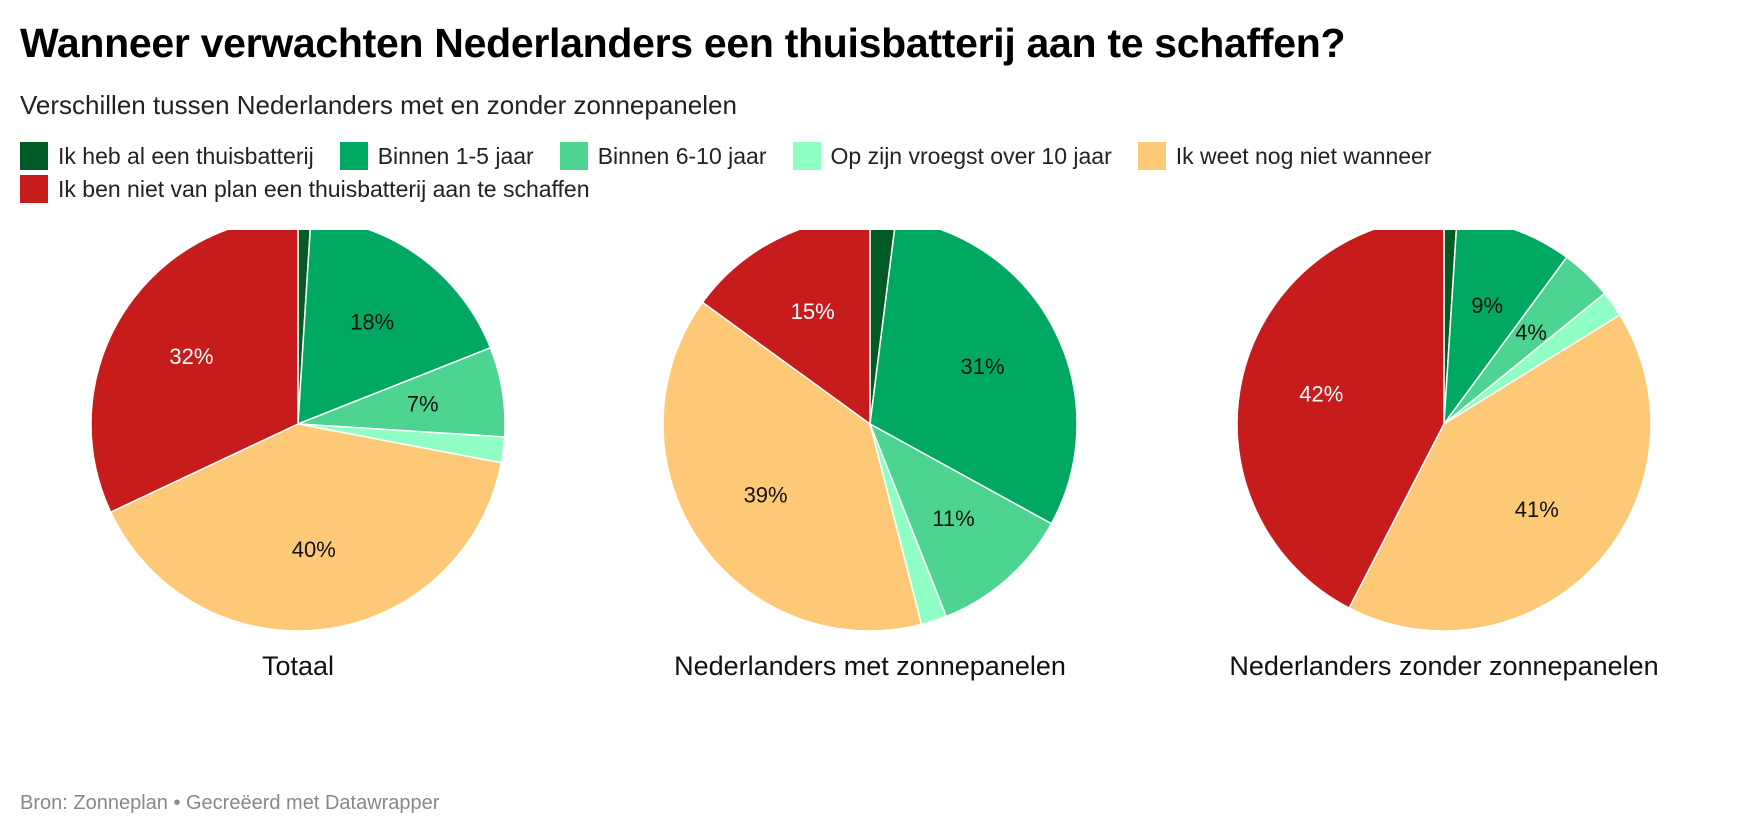  Describe the element at coordinates (870, 666) in the screenshot. I see `pie-title: Nederlanders met zonnepanelen` at that location.